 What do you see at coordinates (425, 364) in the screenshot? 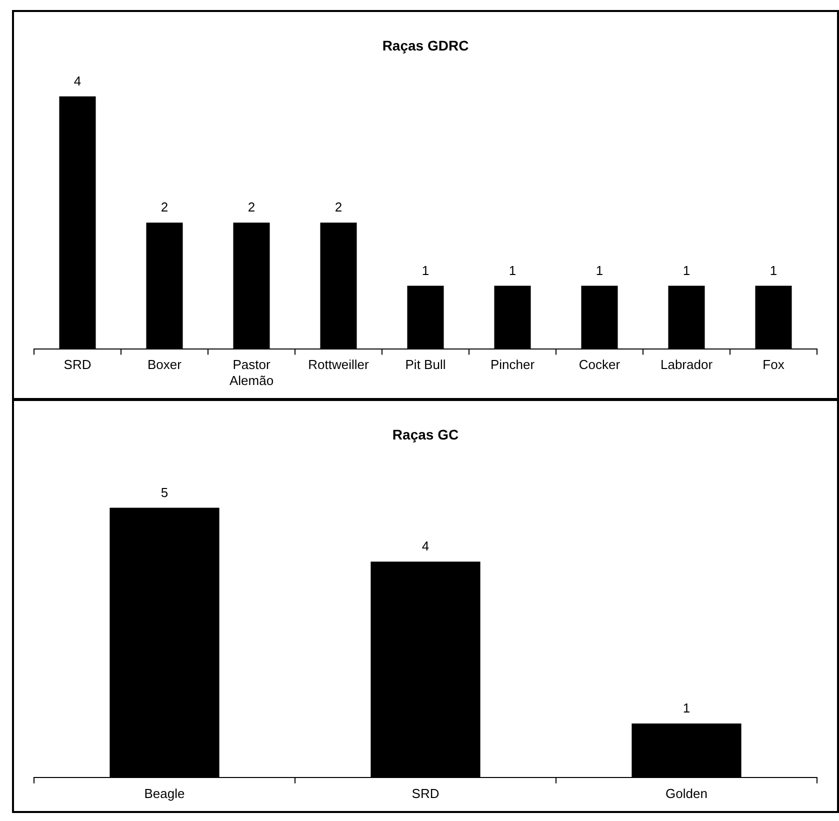
I see `x-tick-label: Pit Bull` at bounding box center [425, 364].